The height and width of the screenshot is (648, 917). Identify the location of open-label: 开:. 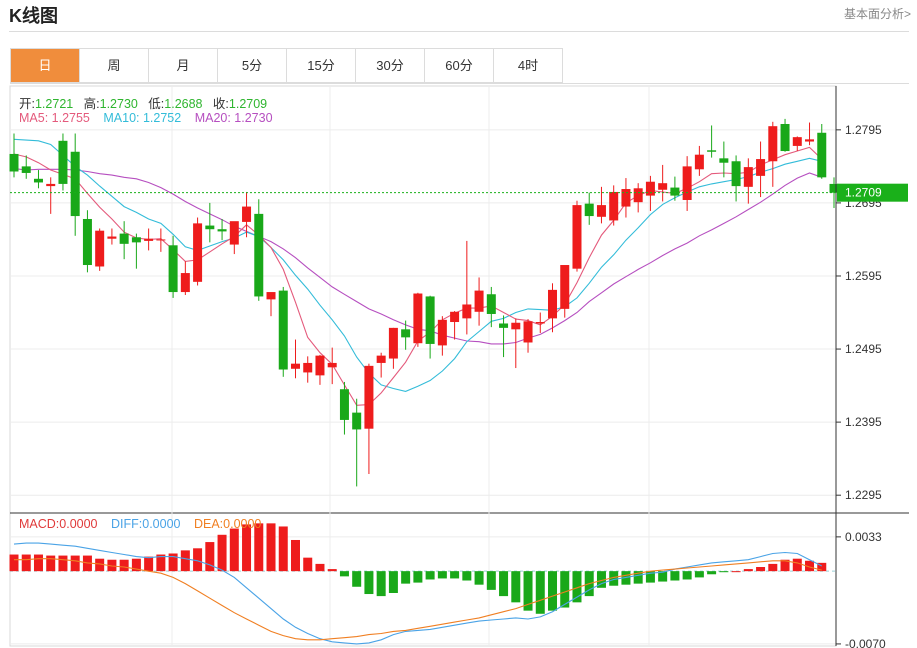
(27, 104).